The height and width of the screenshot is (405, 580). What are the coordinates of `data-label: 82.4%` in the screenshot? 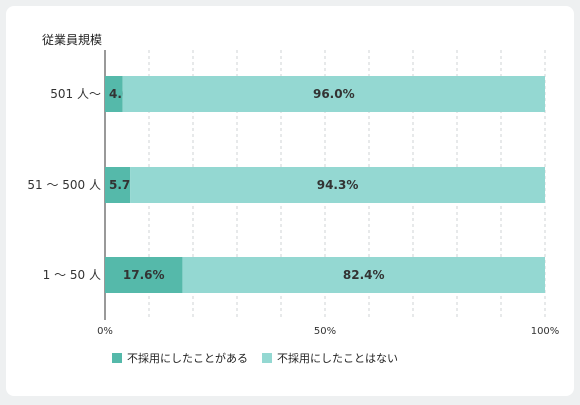 It's located at (364, 275).